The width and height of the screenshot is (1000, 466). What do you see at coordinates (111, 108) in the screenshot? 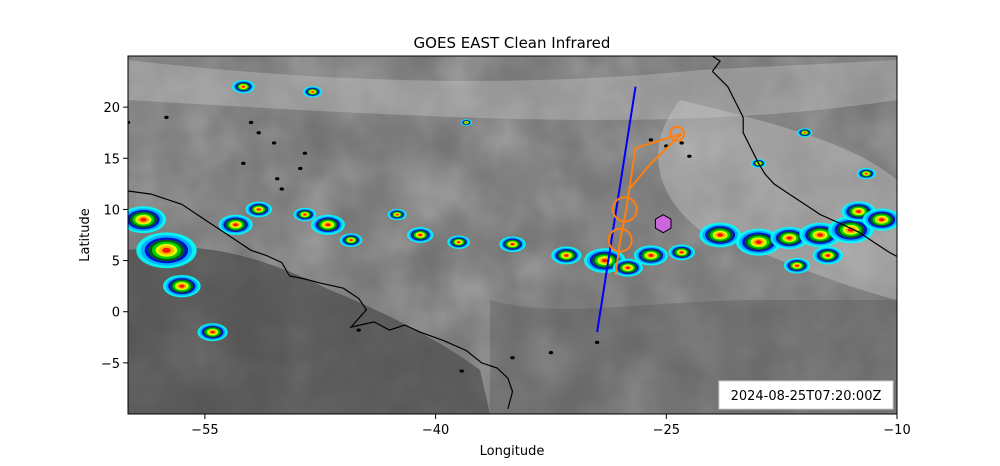
I see `y-tick-label: 20` at bounding box center [111, 108].